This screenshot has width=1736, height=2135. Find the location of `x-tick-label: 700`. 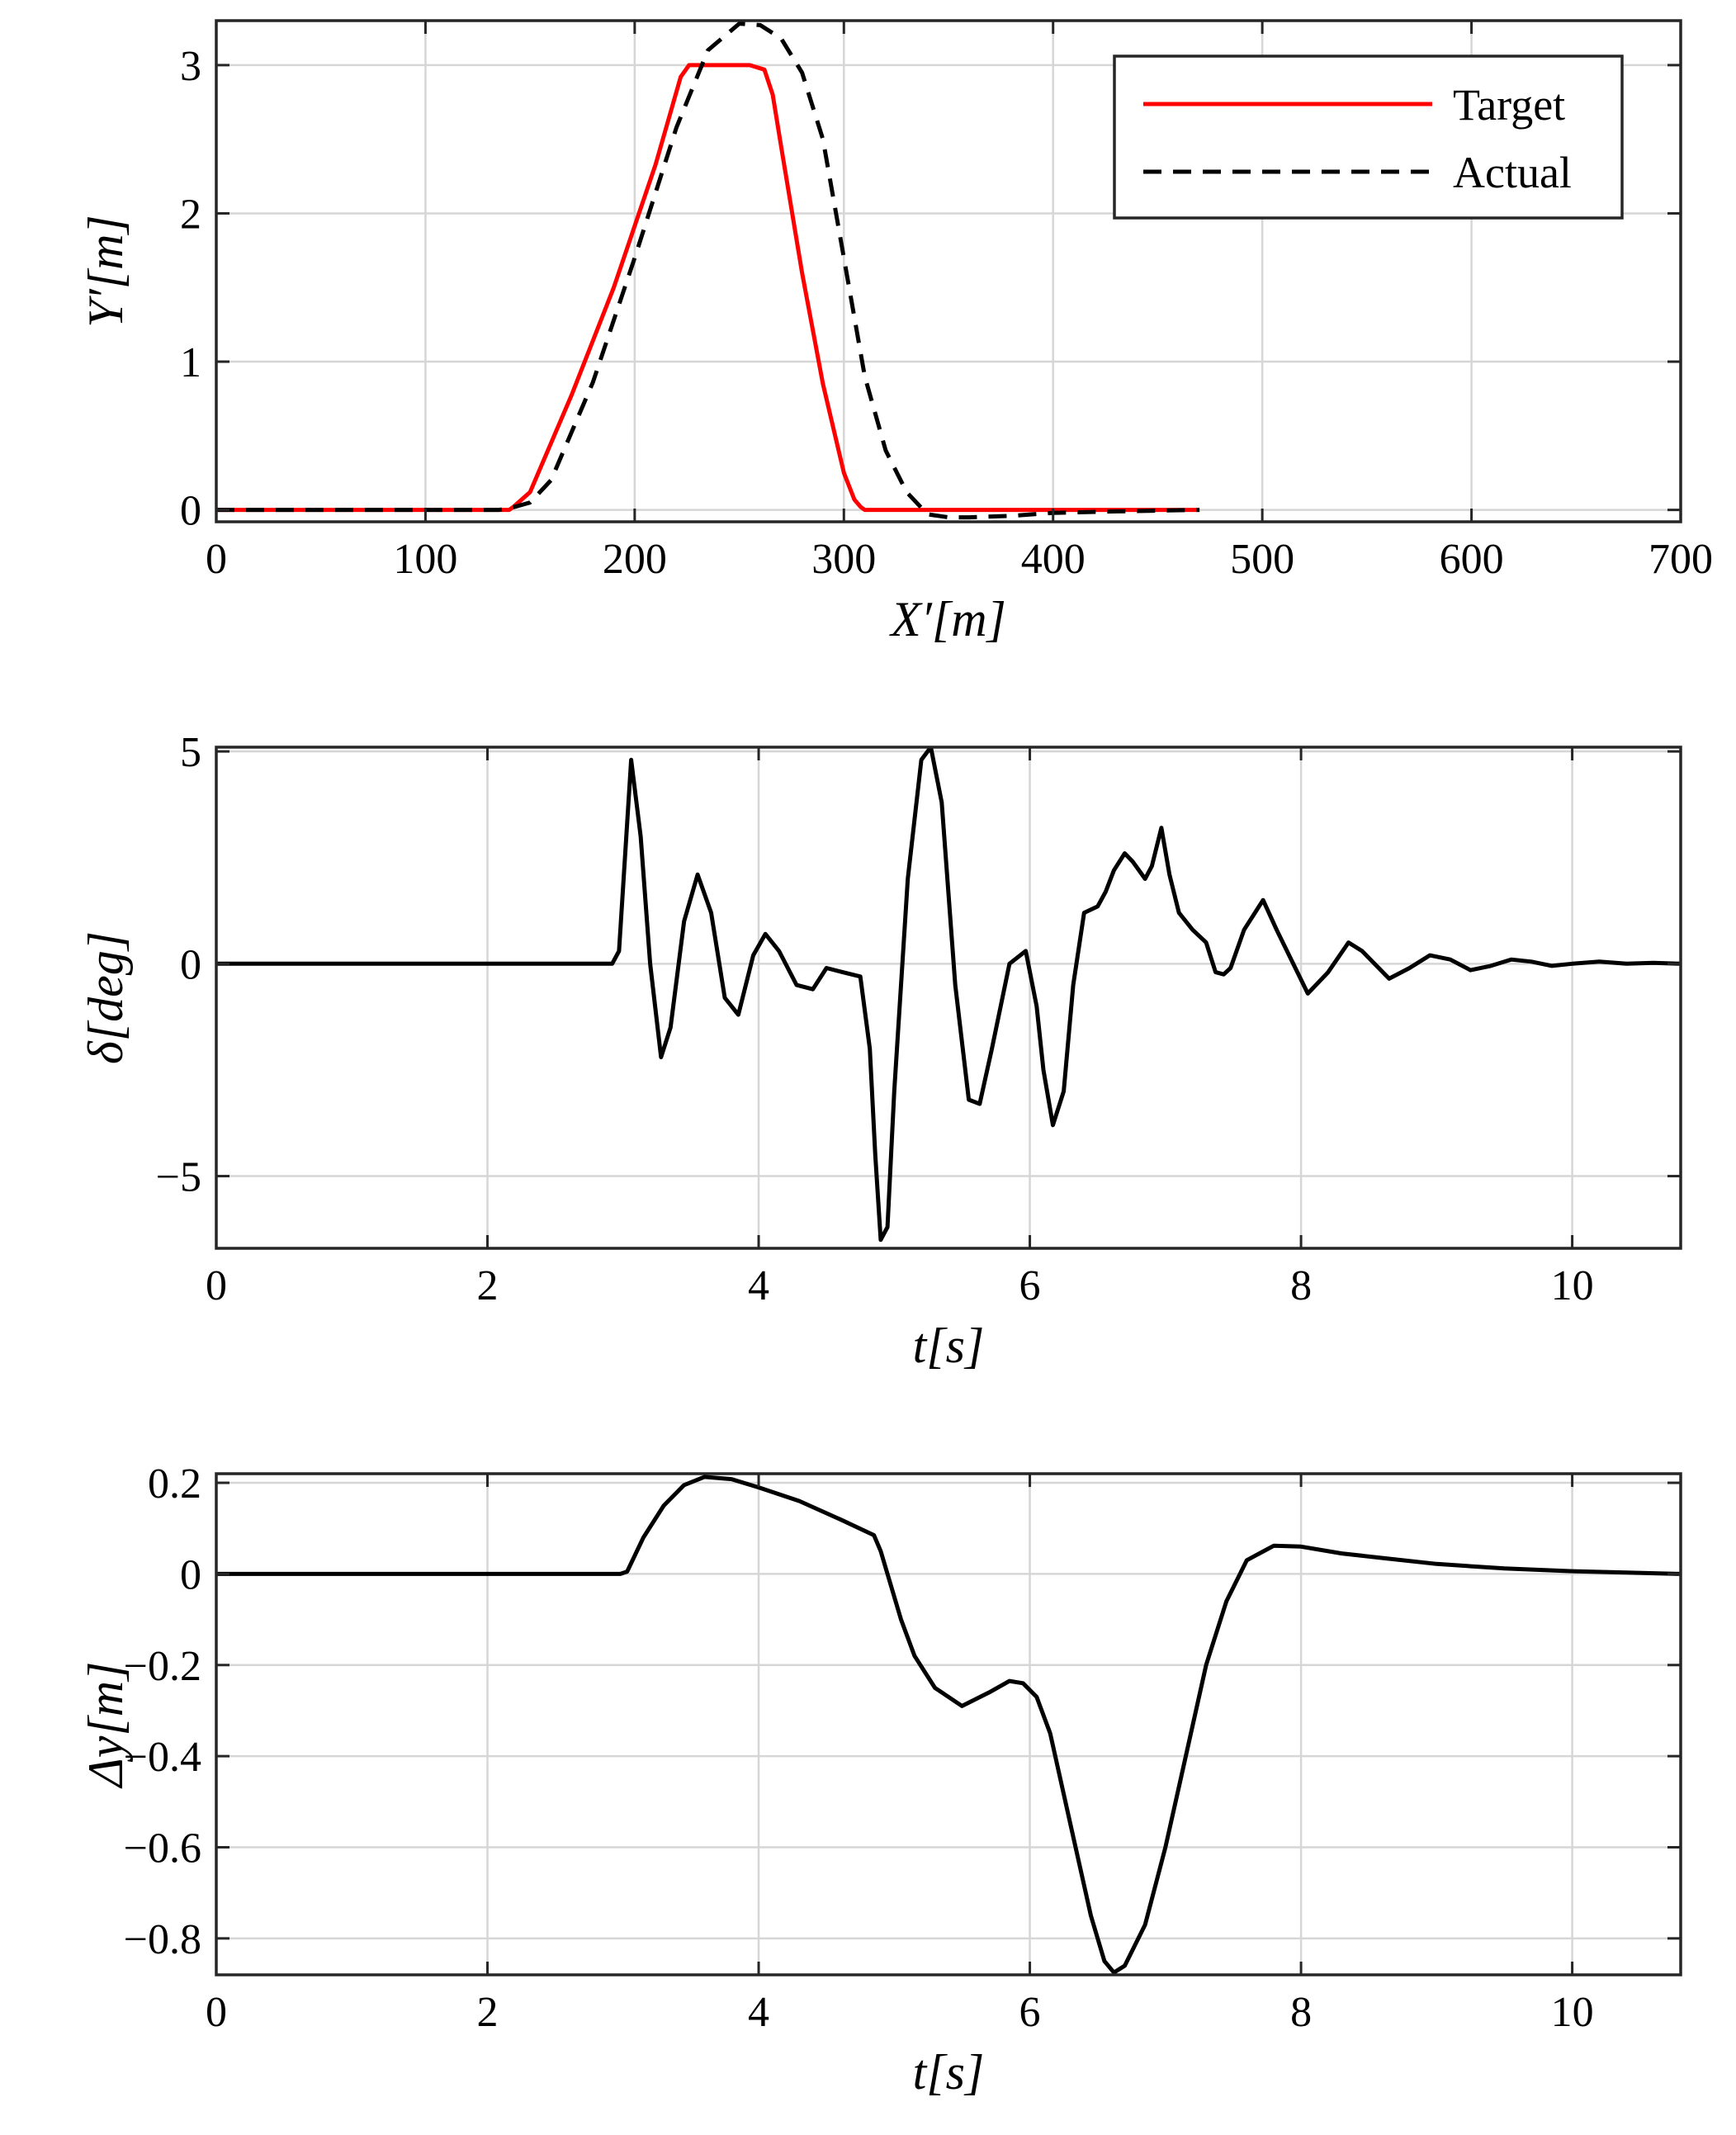

x-tick-label: 700 is located at coordinates (1681, 560).